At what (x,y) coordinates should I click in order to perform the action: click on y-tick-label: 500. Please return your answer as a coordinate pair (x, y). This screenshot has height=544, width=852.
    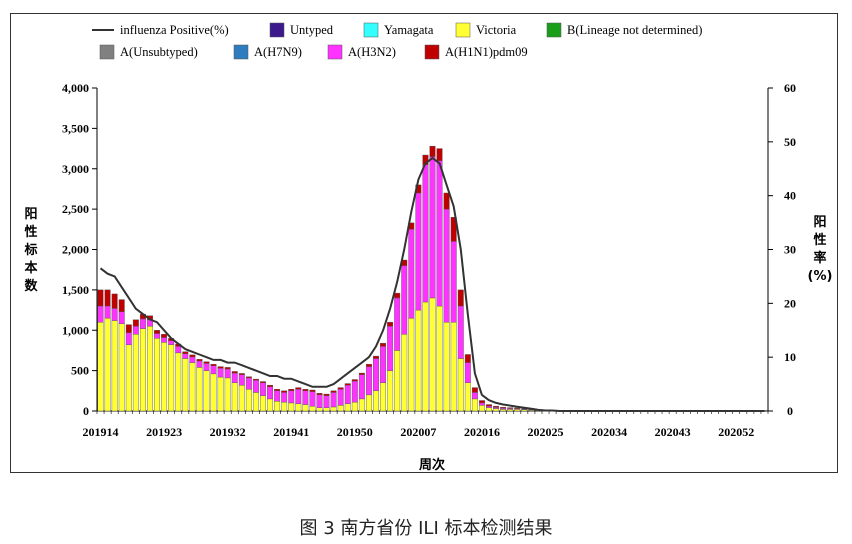
    Looking at the image, I should click on (80, 371).